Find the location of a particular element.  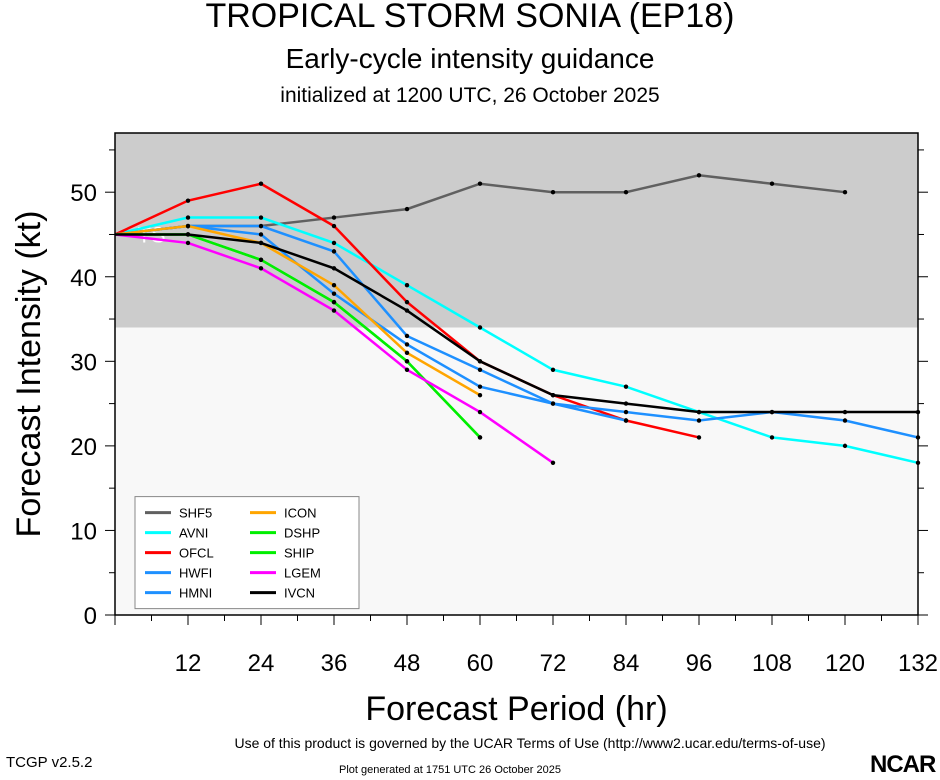

series-label-ivcn: IVCN is located at coordinates (299, 593).